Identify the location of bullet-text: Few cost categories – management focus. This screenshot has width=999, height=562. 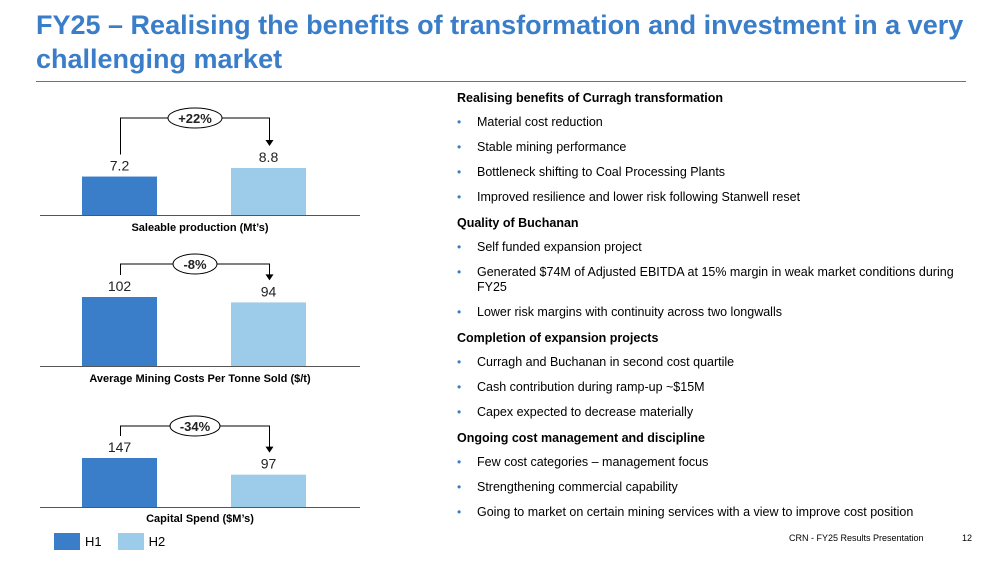
(593, 462).